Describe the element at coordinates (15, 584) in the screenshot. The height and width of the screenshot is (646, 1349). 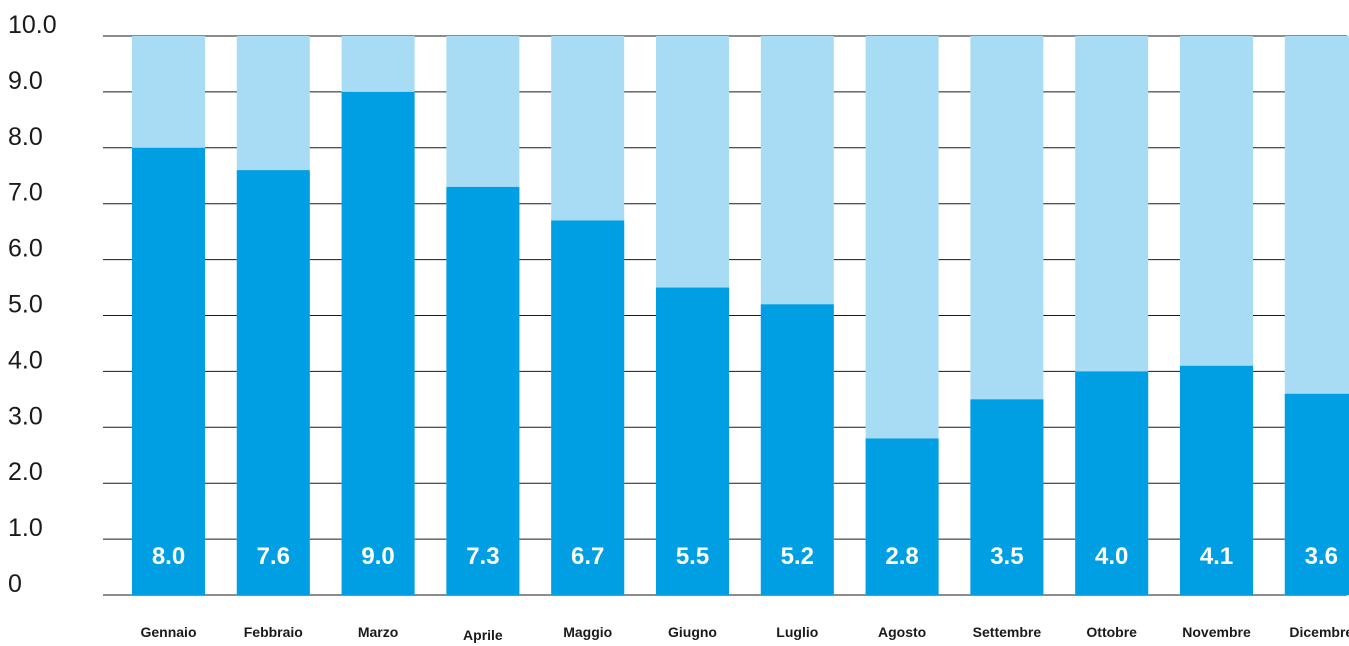
I see `y-tick-label: 0` at that location.